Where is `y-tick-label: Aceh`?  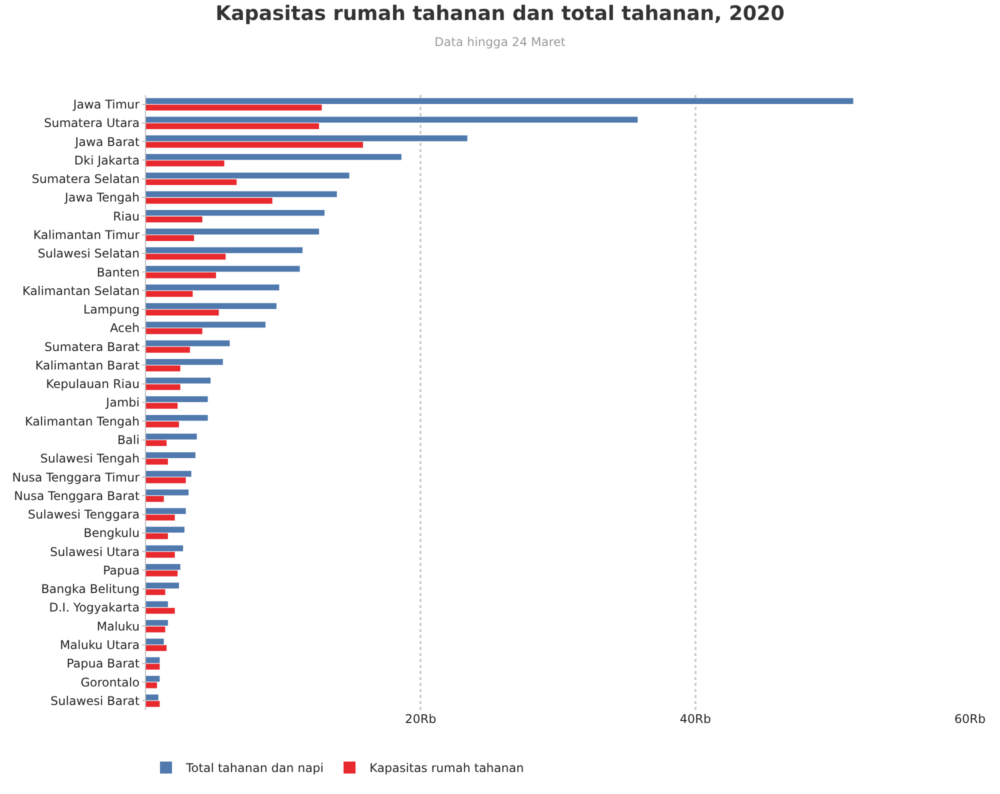 y-tick-label: Aceh is located at coordinates (125, 328).